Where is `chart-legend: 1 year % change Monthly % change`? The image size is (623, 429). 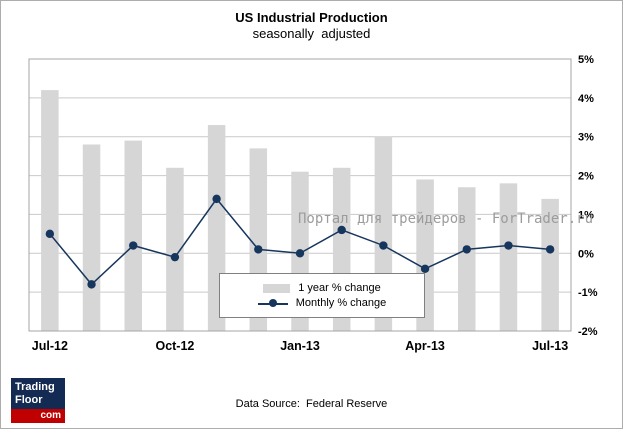
chart-legend: 1 year % change Monthly % change is located at coordinates (322, 295).